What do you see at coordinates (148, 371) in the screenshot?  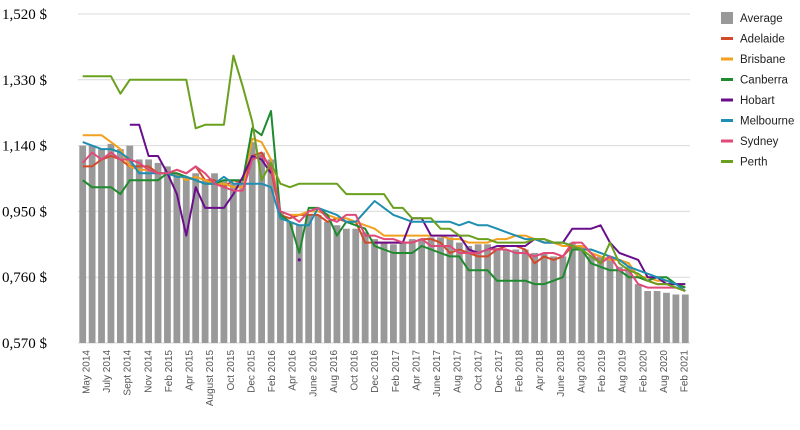 I see `x-tick-label: Nov 2014` at bounding box center [148, 371].